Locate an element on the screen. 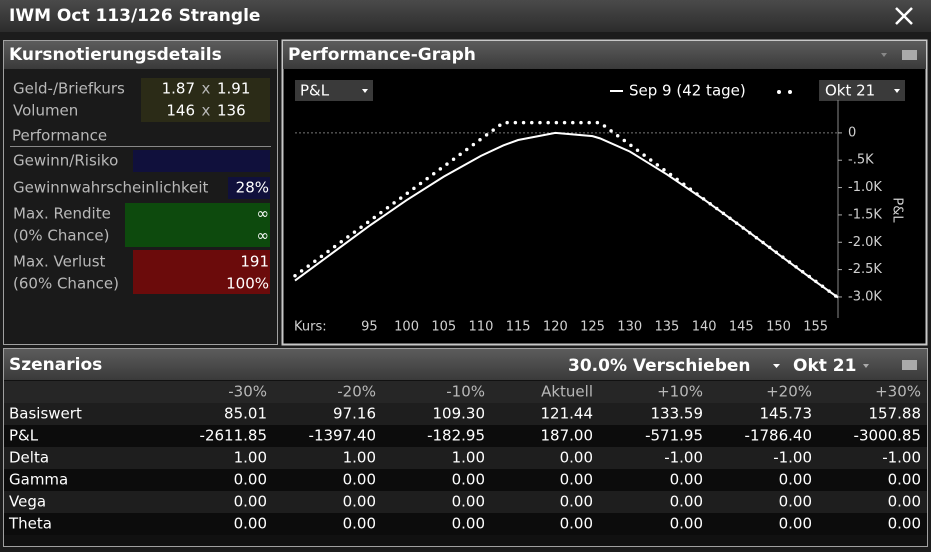 This screenshot has height=552, width=931. field-label: Gewinnwahrscheinlichkeit is located at coordinates (111, 188).